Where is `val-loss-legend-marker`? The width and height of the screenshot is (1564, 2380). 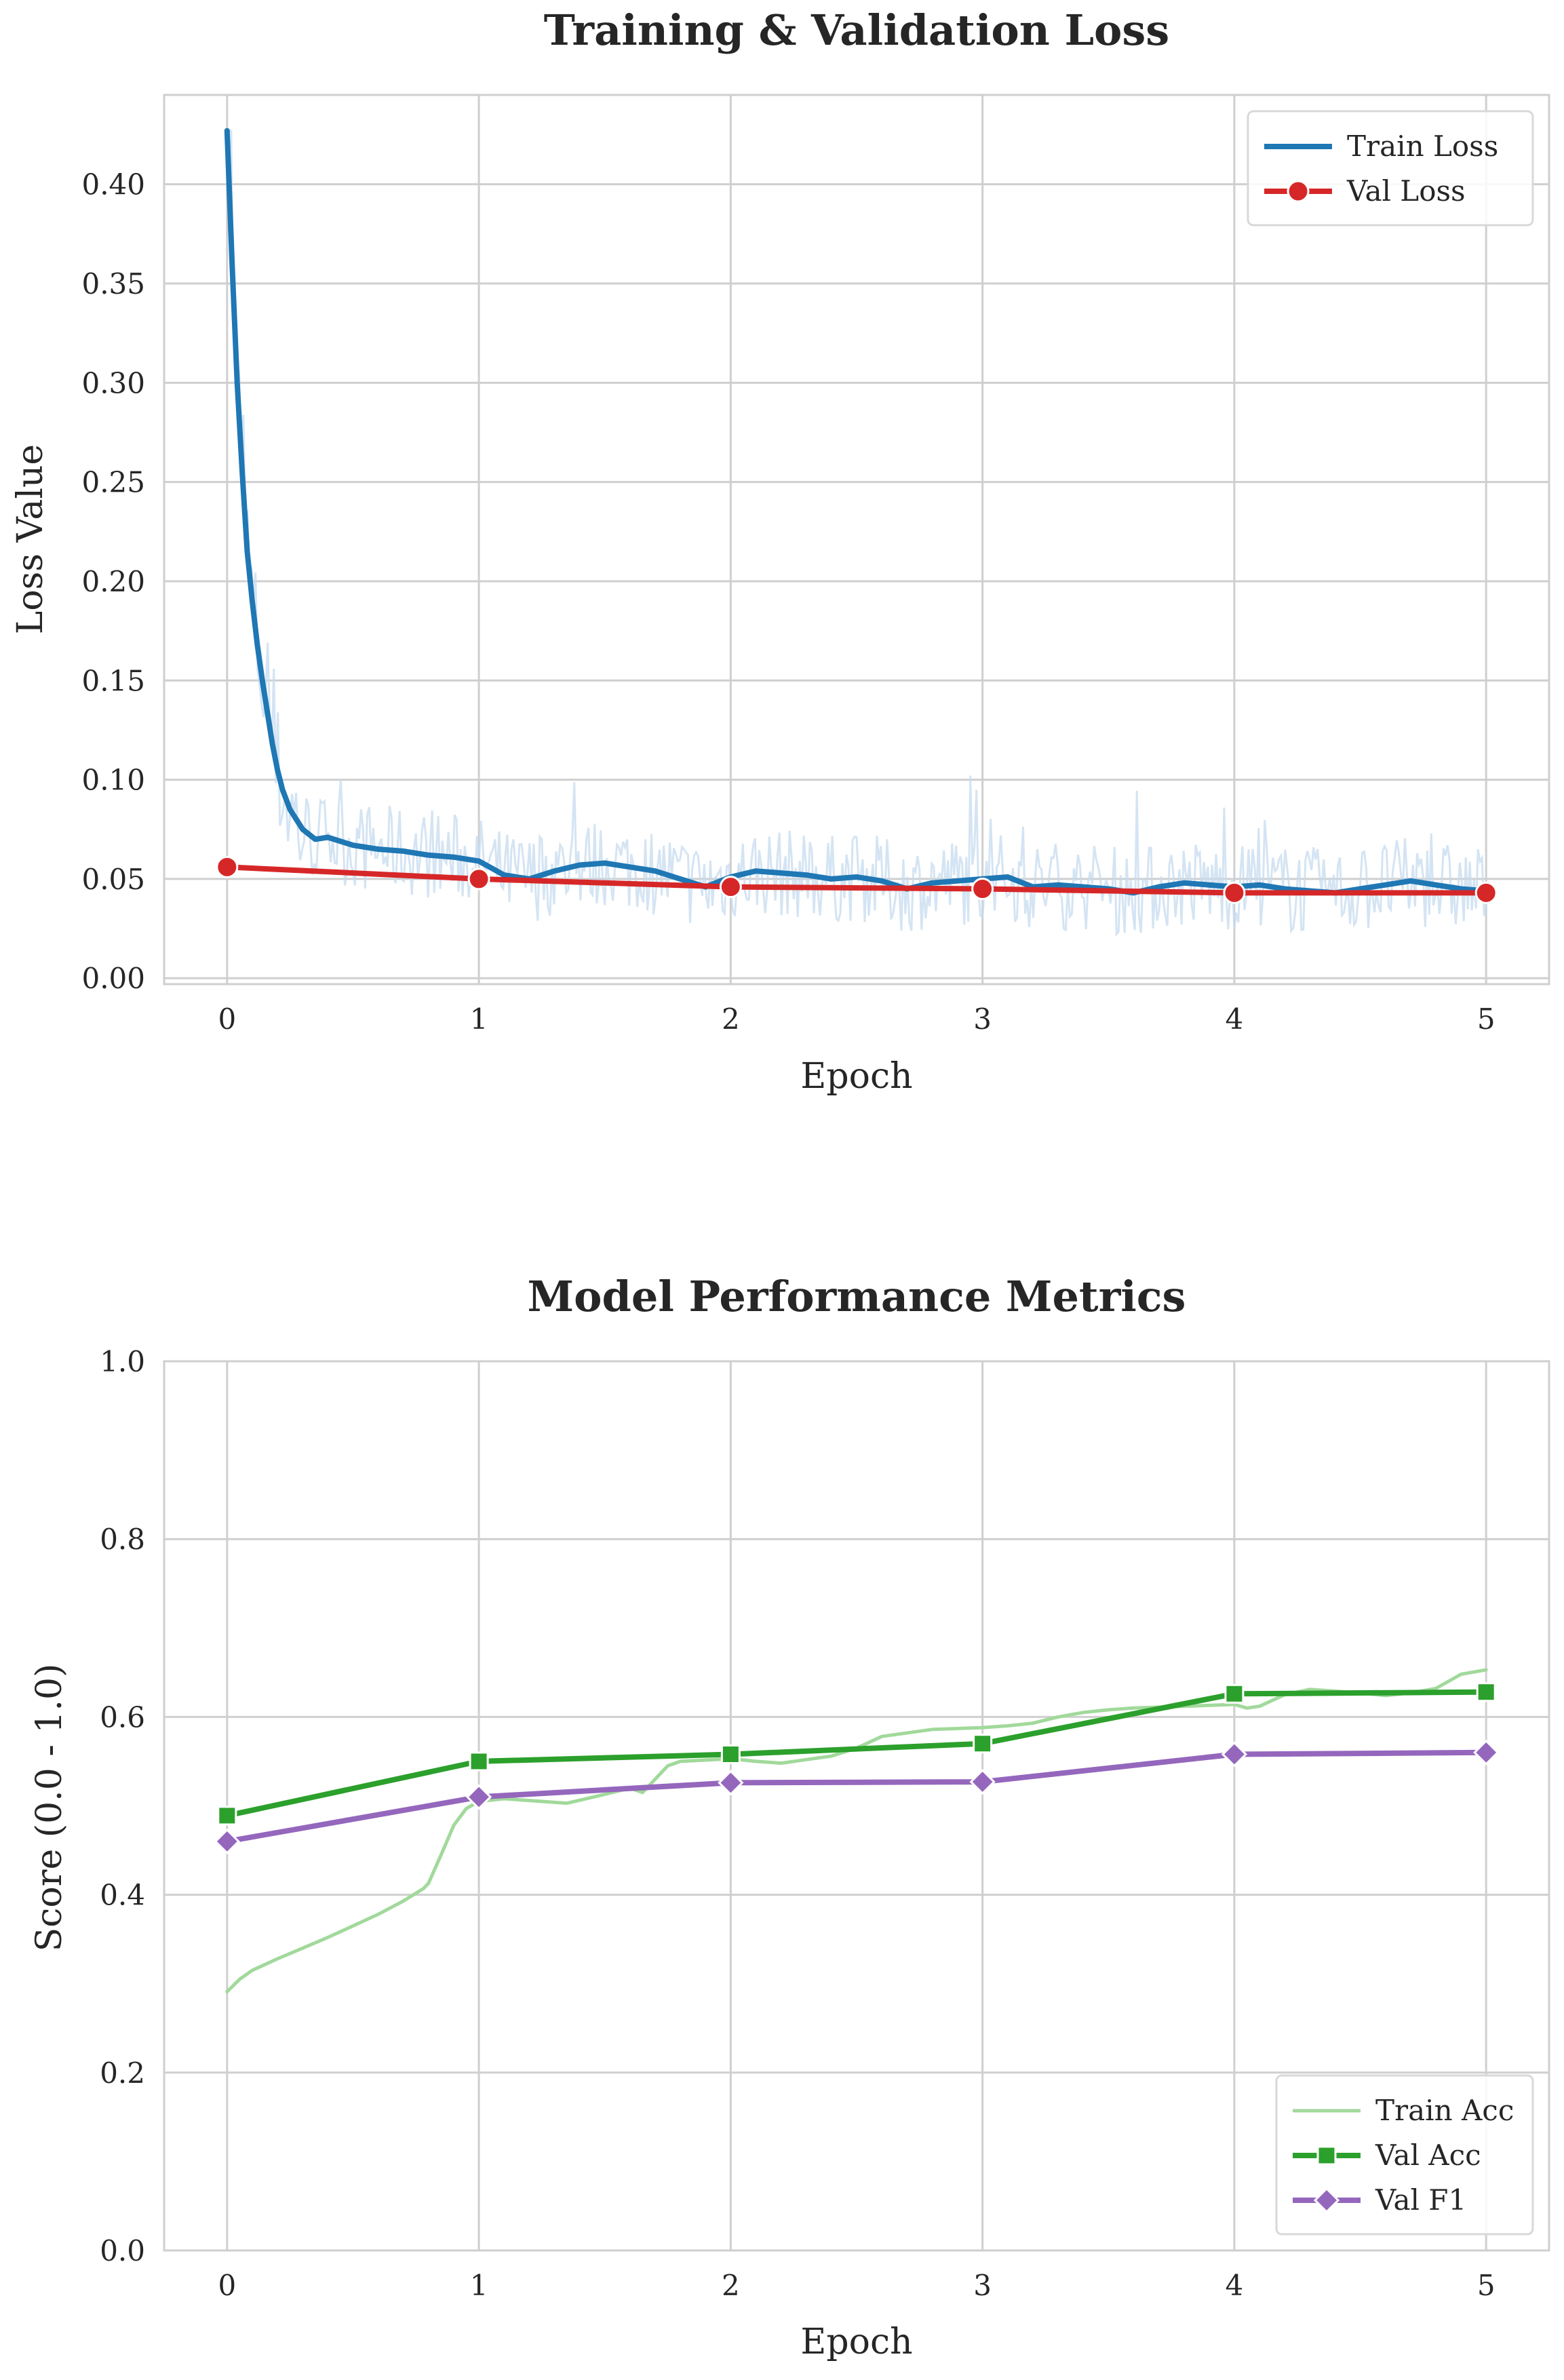
val-loss-legend-marker is located at coordinates (1298, 191).